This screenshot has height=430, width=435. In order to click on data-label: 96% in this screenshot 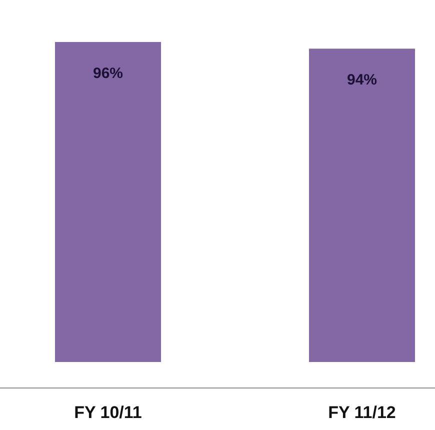, I will do `click(108, 73)`.